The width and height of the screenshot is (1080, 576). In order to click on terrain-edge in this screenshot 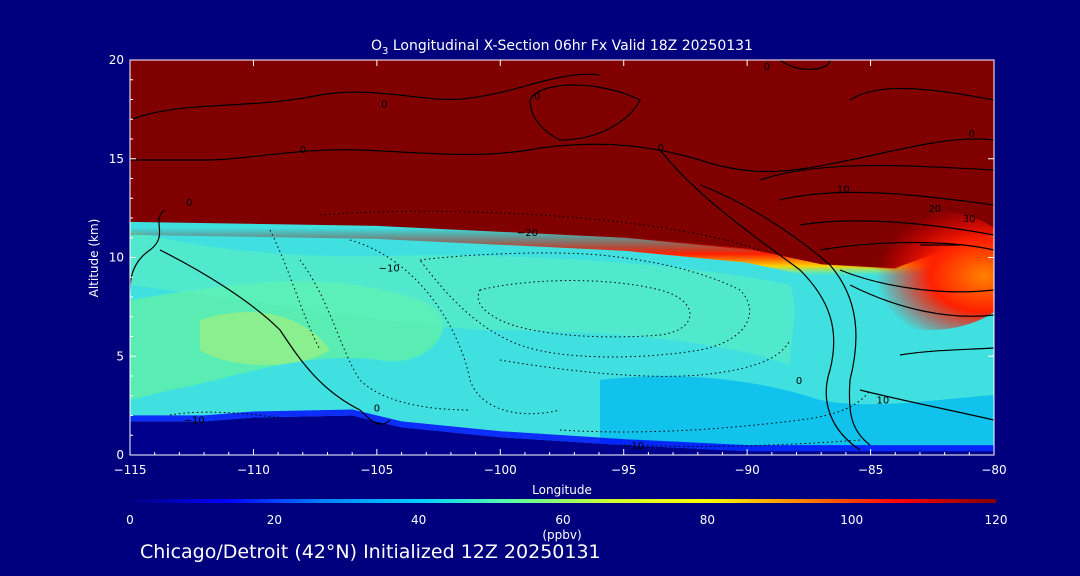, I will do `click(562, 430)`.